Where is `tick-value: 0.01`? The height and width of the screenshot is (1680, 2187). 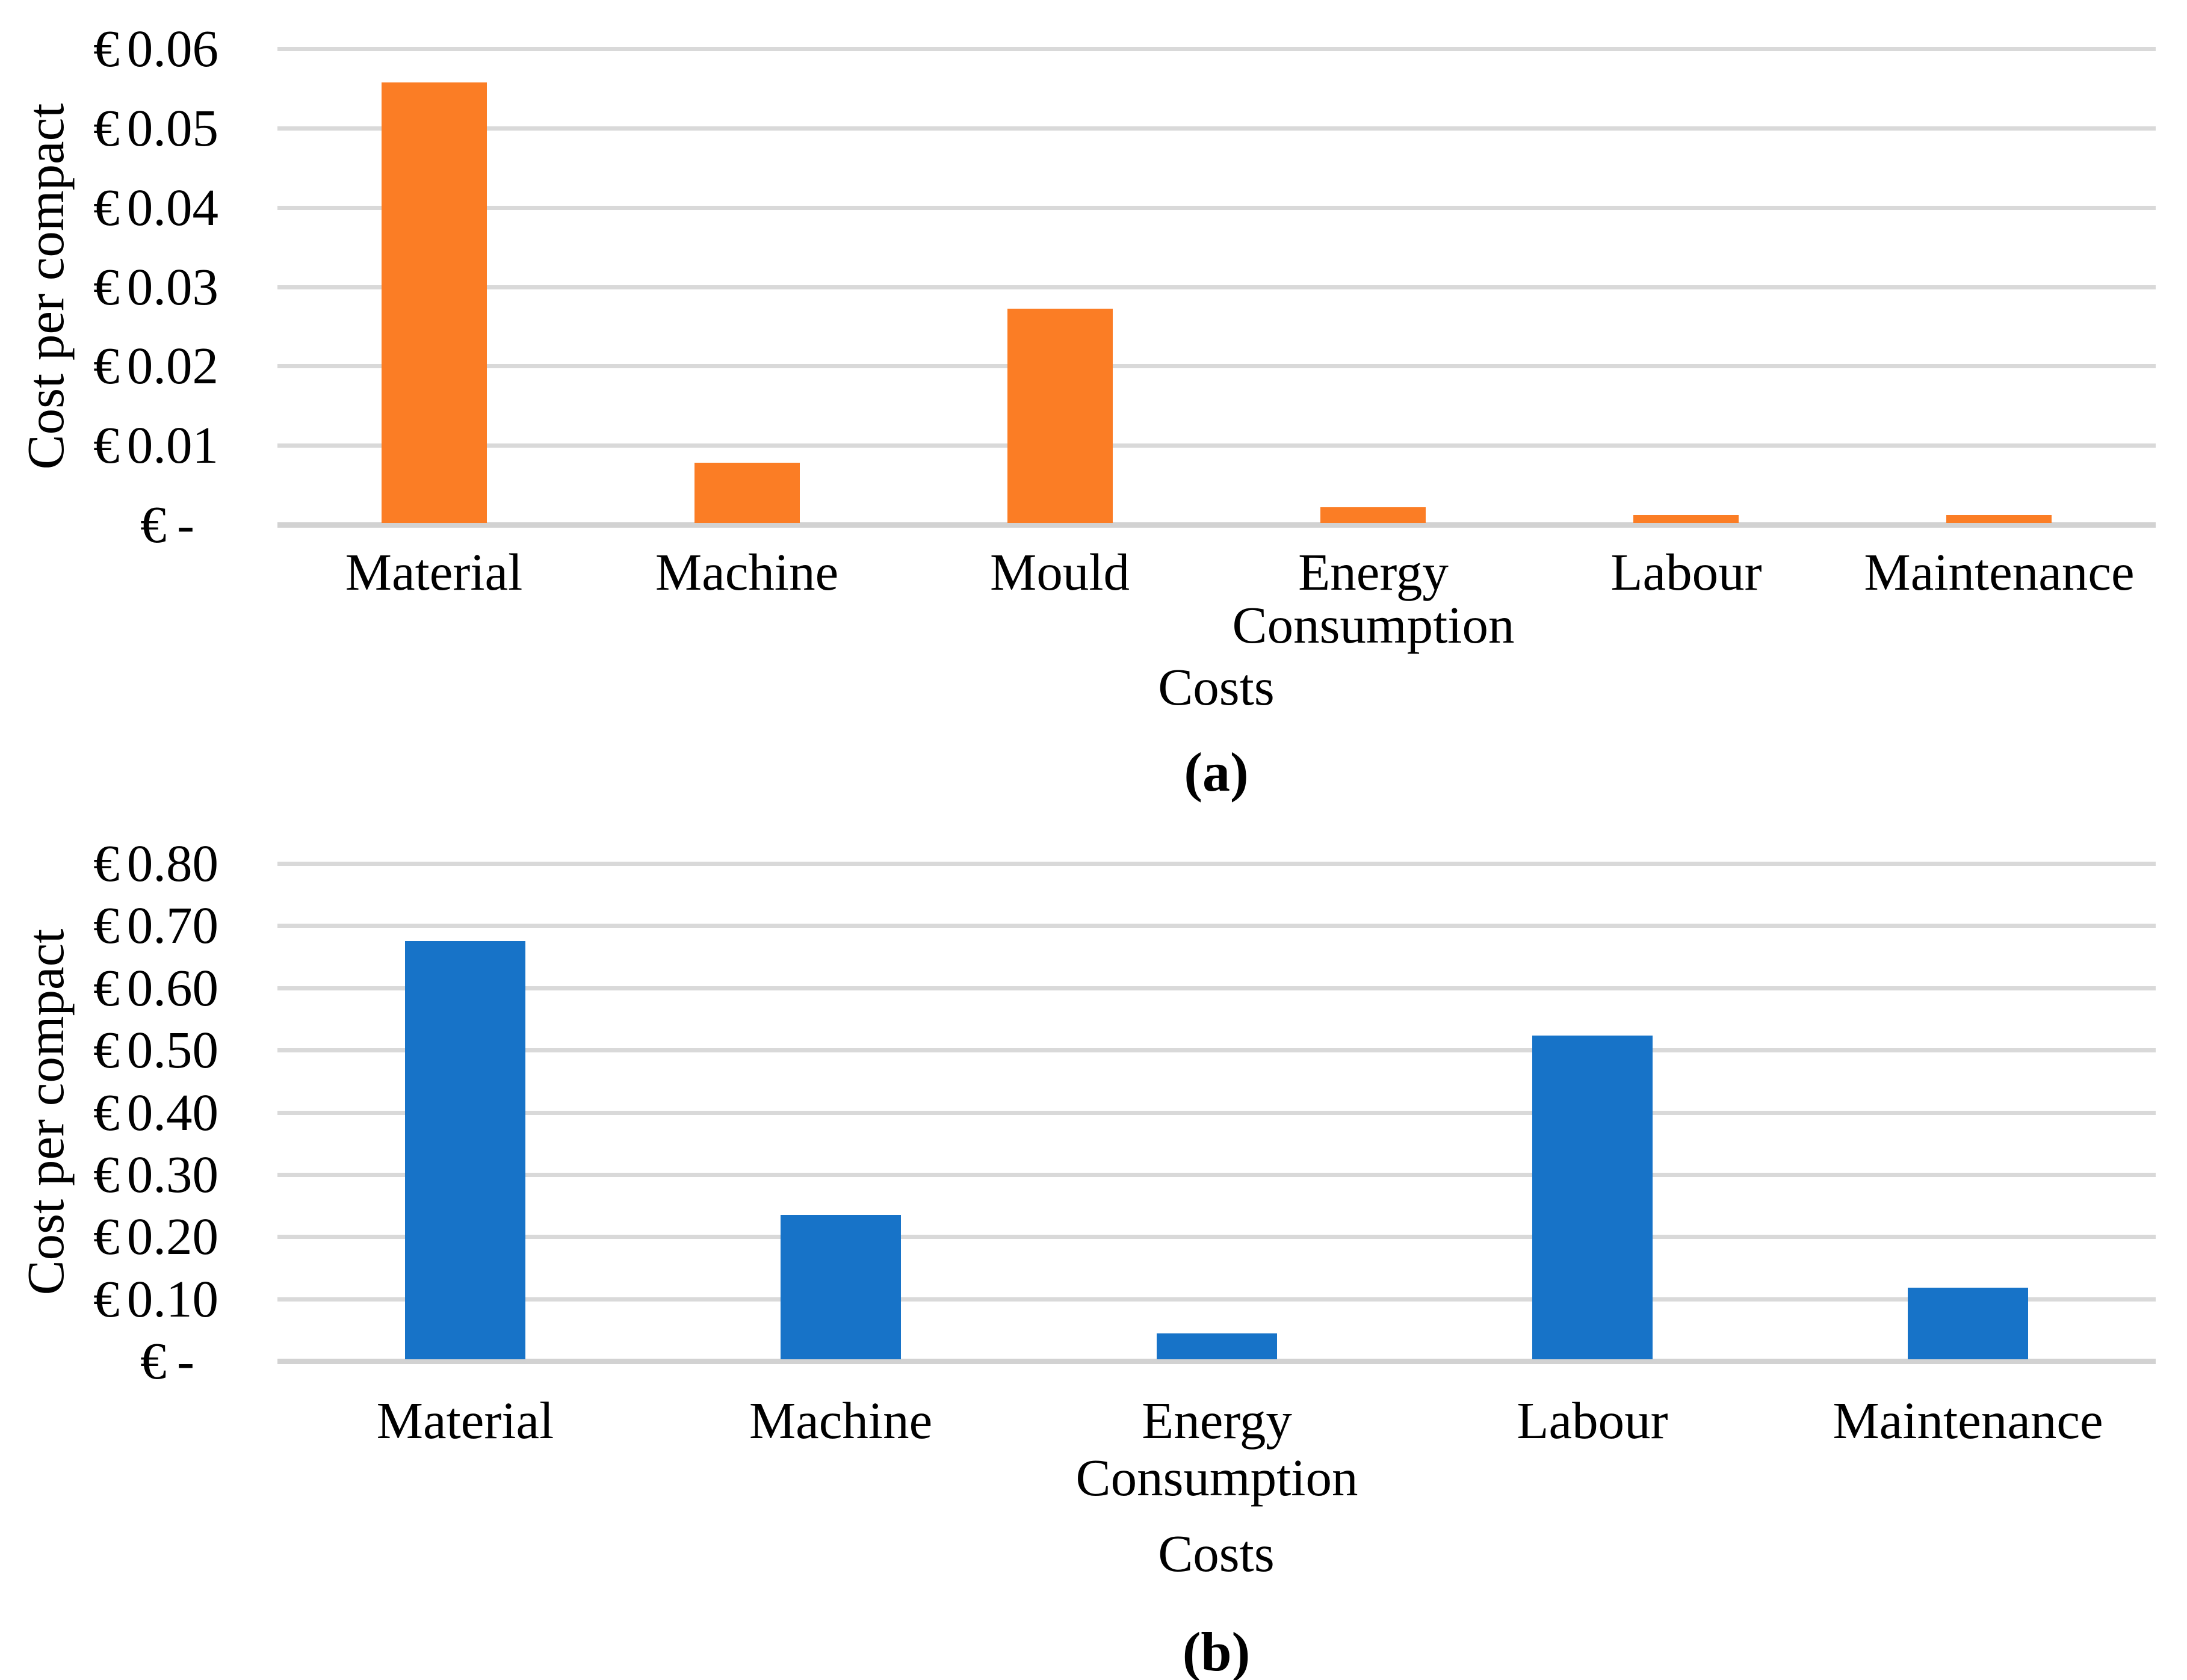 tick-value: 0.01 is located at coordinates (172, 445).